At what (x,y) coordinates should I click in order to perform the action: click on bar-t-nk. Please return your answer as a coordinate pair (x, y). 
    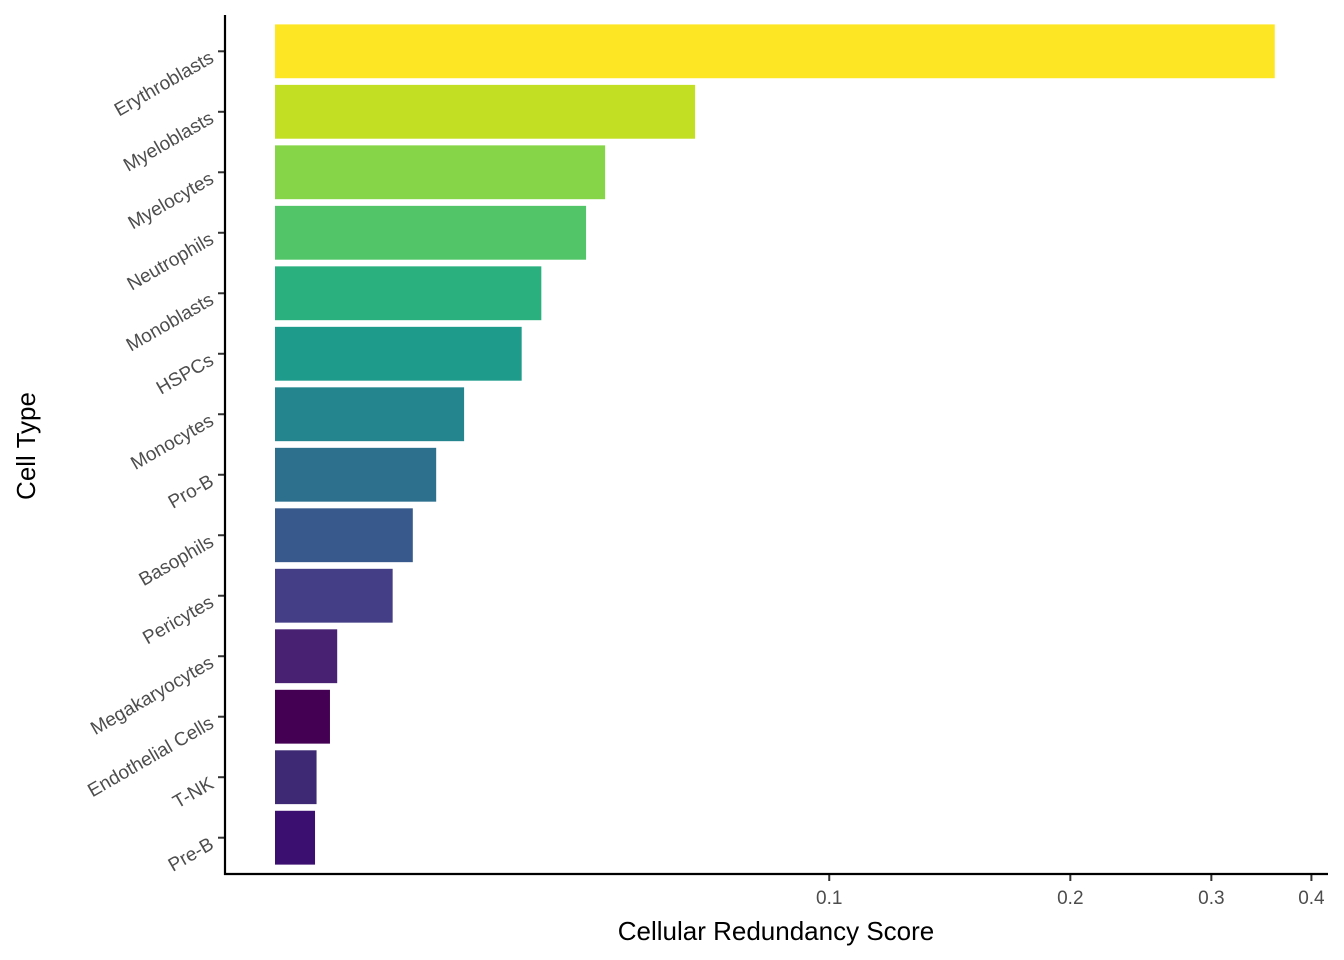
    Looking at the image, I should click on (296, 777).